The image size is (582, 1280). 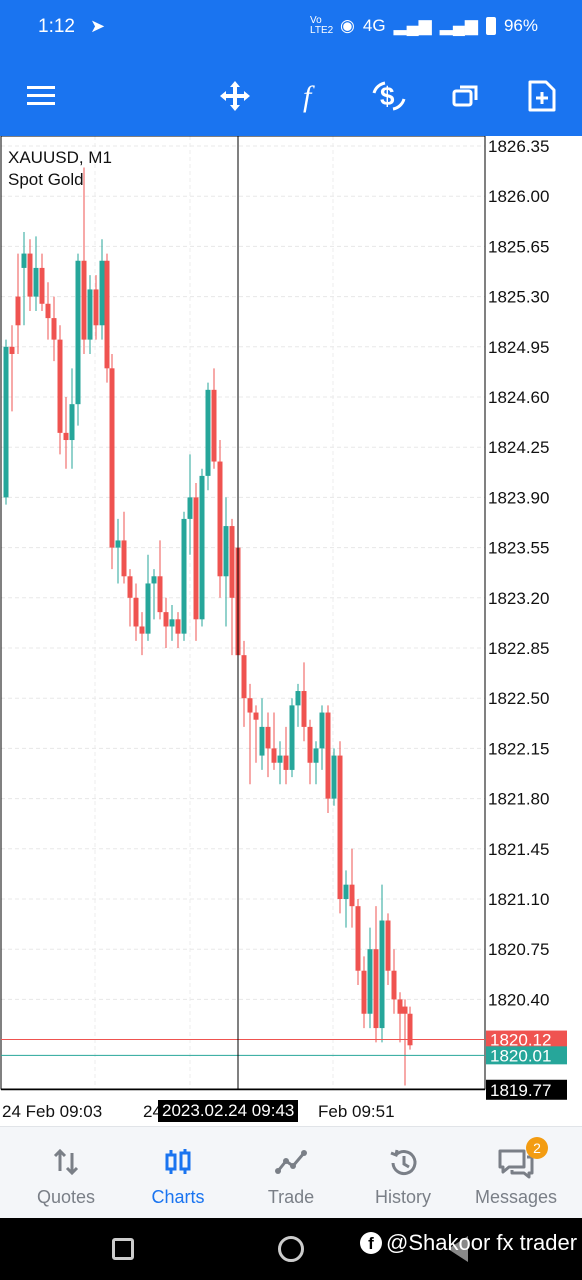 I want to click on bid-label-bg, so click(x=526, y=1055).